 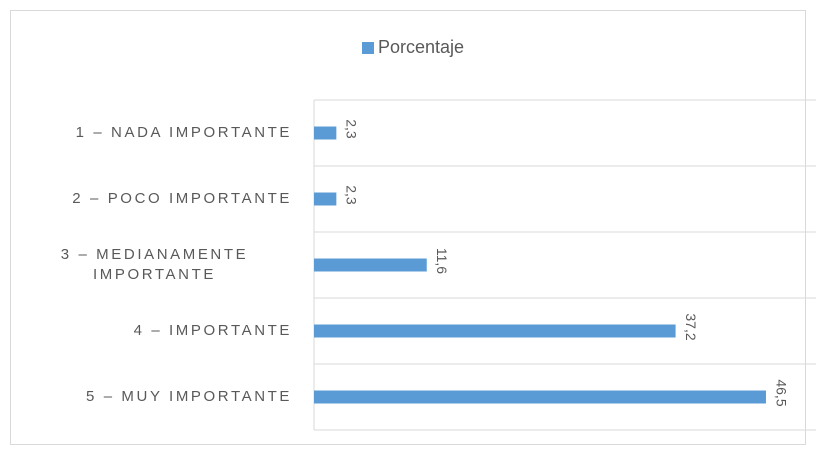 I want to click on category-text: 4 – IMPORTANTE, so click(x=212, y=330).